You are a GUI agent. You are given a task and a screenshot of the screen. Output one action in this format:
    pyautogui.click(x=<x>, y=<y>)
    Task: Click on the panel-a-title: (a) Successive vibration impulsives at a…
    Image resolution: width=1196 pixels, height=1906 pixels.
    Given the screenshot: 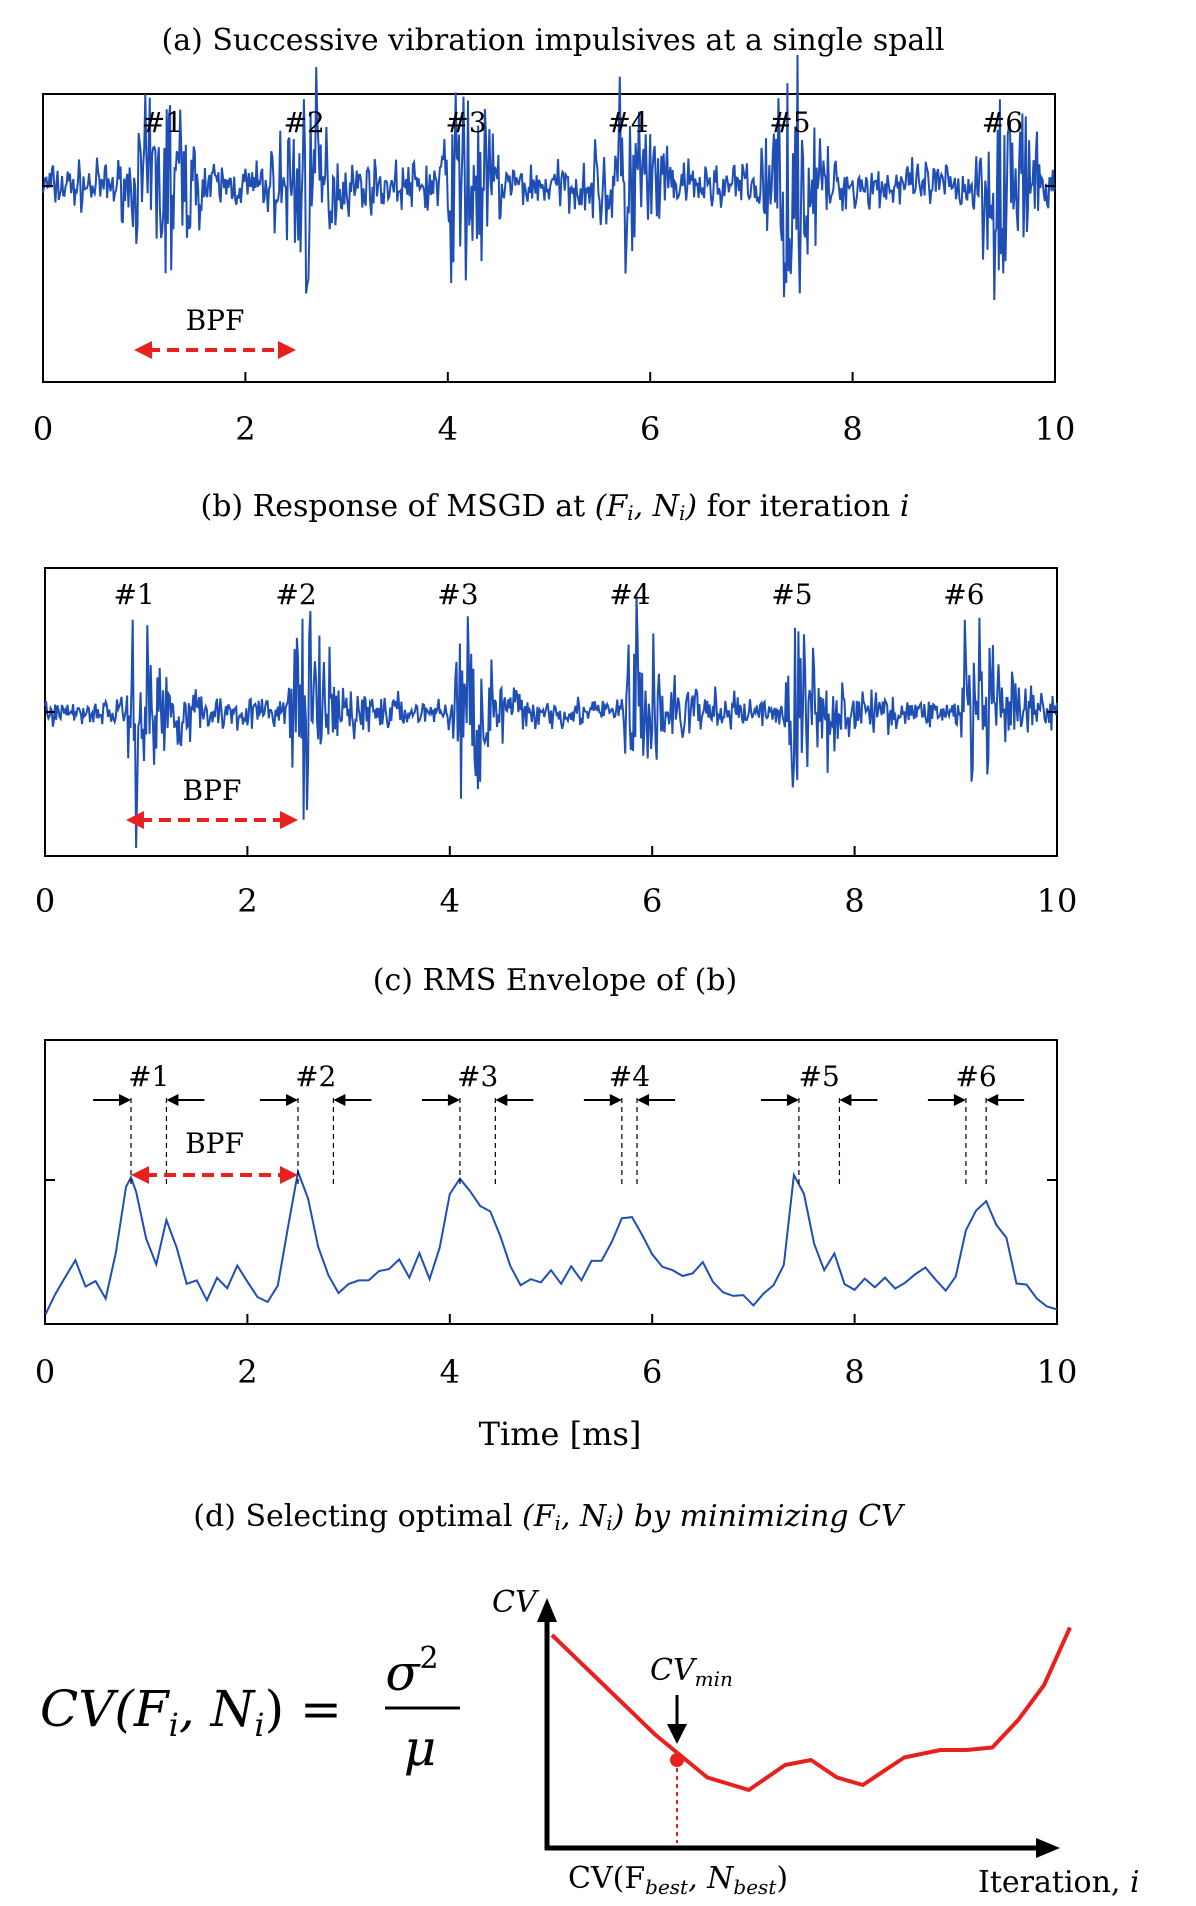 What is the action you would take?
    pyautogui.click(x=553, y=40)
    